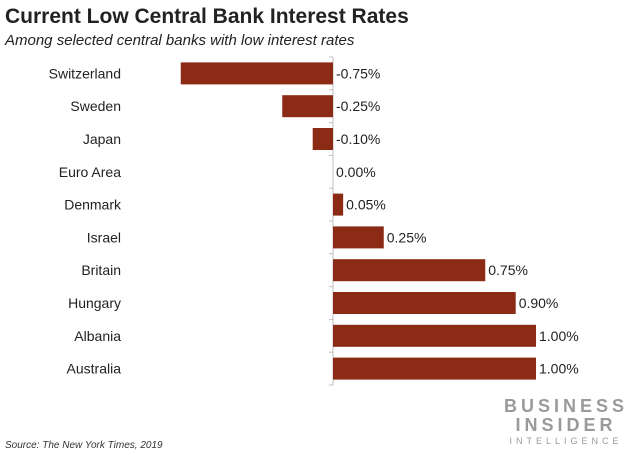  What do you see at coordinates (358, 106) in the screenshot?
I see `data-label: -0.25%` at bounding box center [358, 106].